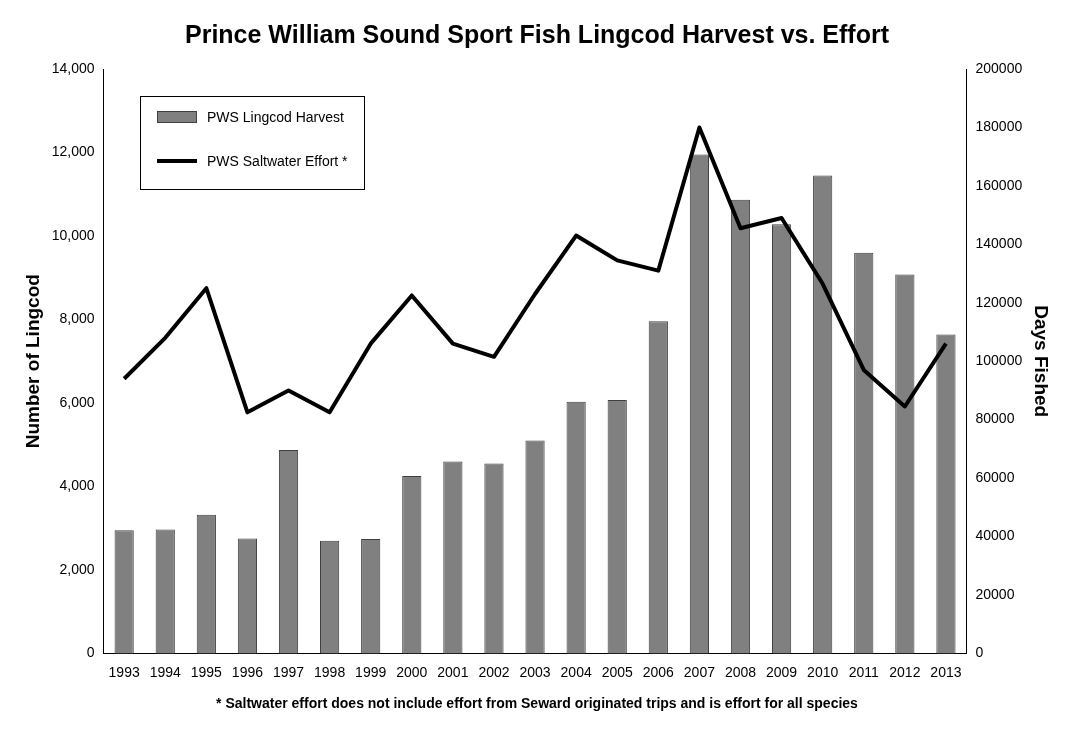 Image resolution: width=1074 pixels, height=730 pixels. What do you see at coordinates (999, 67) in the screenshot?
I see `y2-tick-label: 200000` at bounding box center [999, 67].